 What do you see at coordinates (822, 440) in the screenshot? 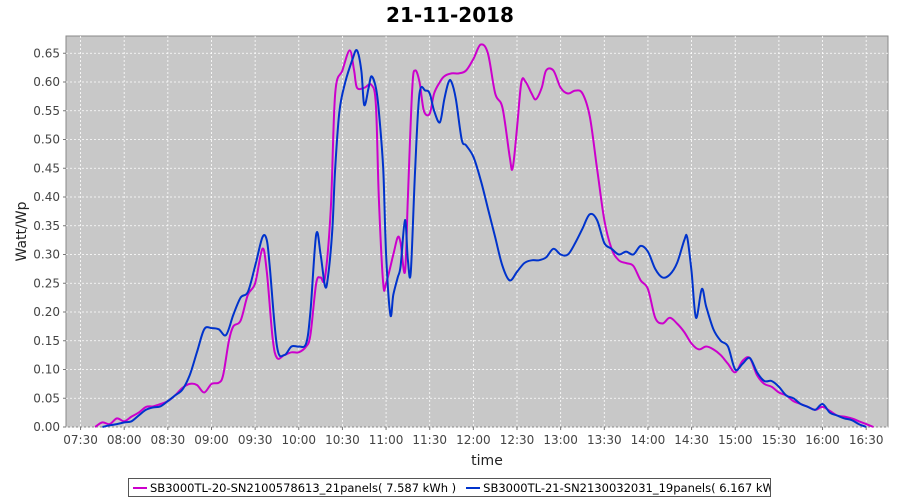
I see `x-tick-label: 16:00` at bounding box center [822, 440].